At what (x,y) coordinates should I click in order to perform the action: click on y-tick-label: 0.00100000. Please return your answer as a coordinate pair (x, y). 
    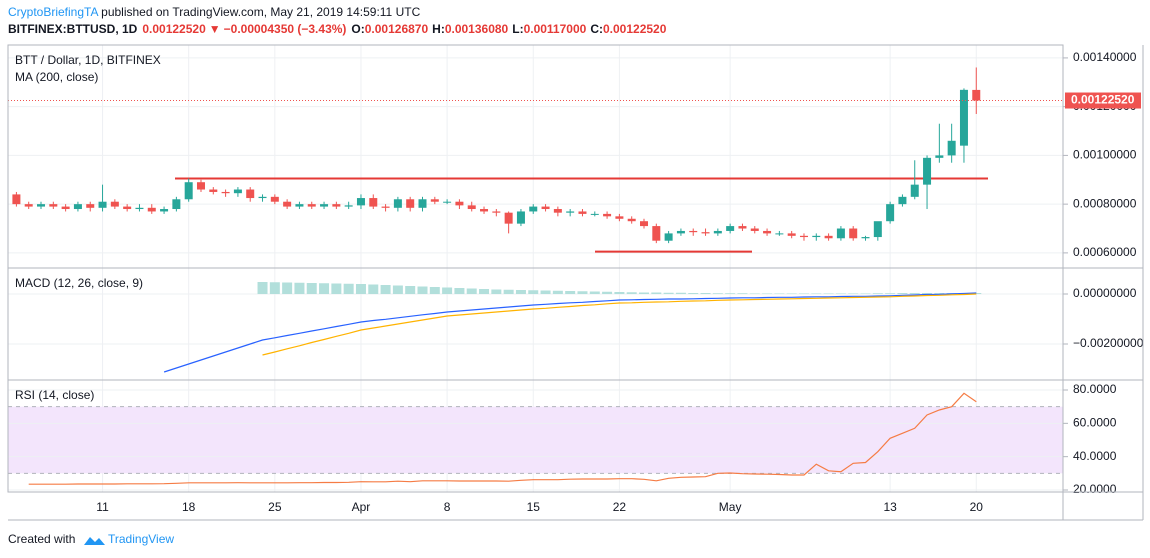
    Looking at the image, I should click on (1105, 155).